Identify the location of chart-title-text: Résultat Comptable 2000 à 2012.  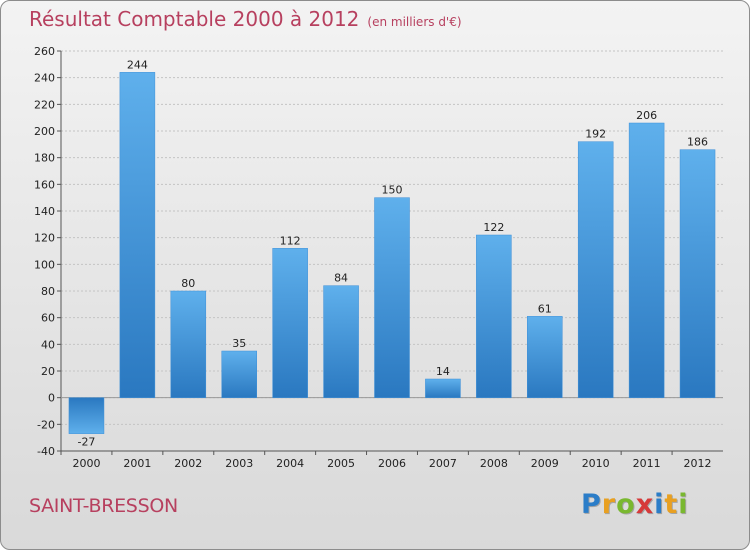
(194, 19).